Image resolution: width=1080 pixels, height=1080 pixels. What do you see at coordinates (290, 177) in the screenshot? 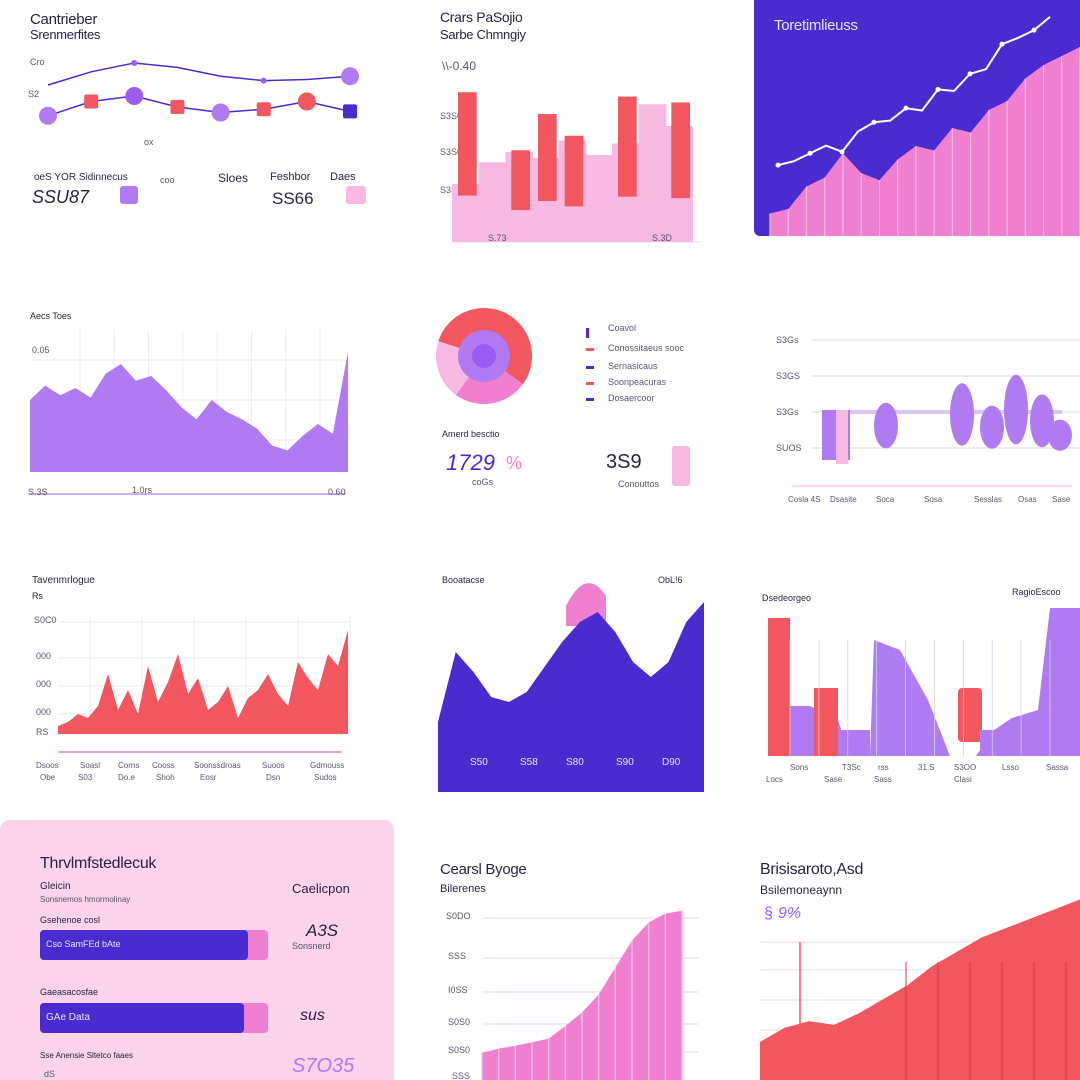
I see `stat-label: Feshbor` at bounding box center [290, 177].